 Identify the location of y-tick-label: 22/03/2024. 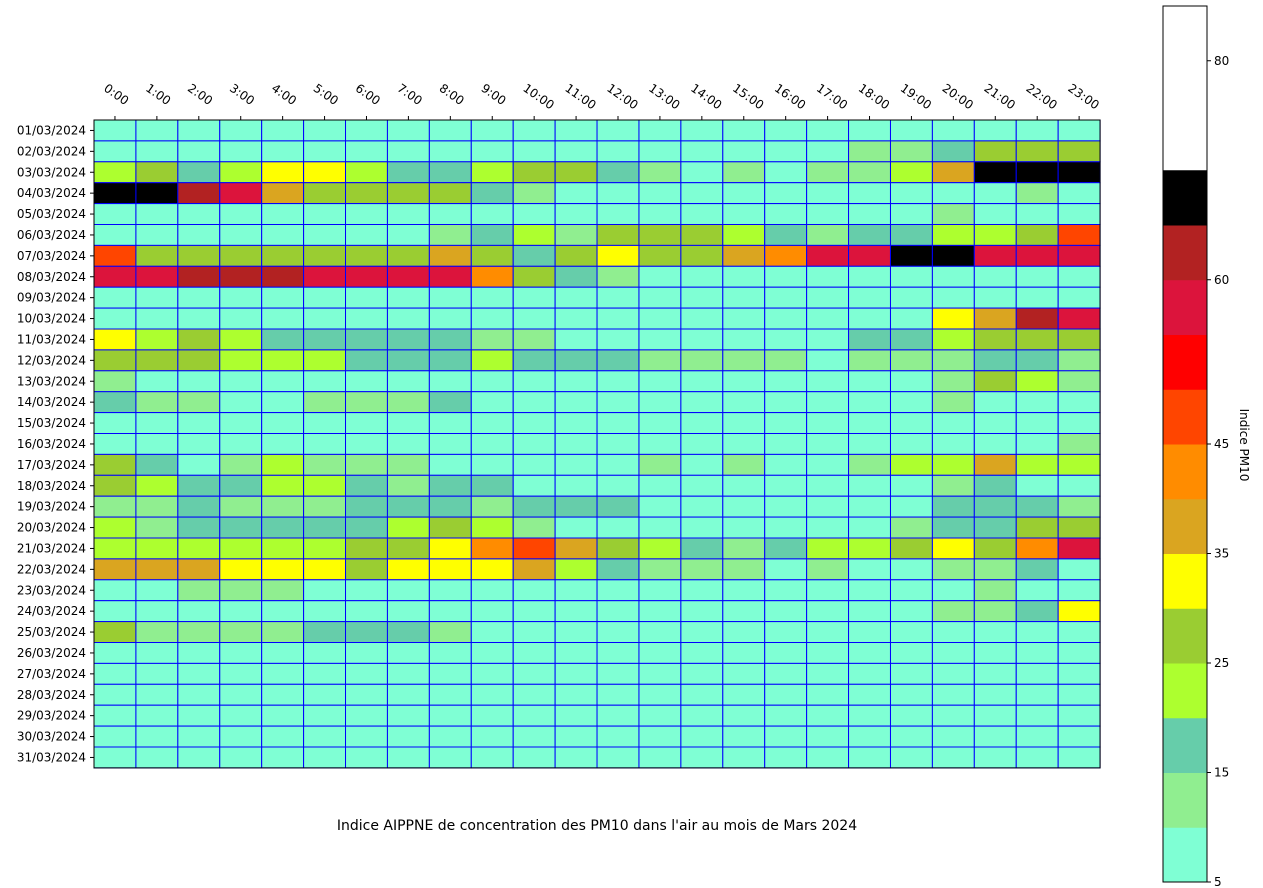
(51, 569).